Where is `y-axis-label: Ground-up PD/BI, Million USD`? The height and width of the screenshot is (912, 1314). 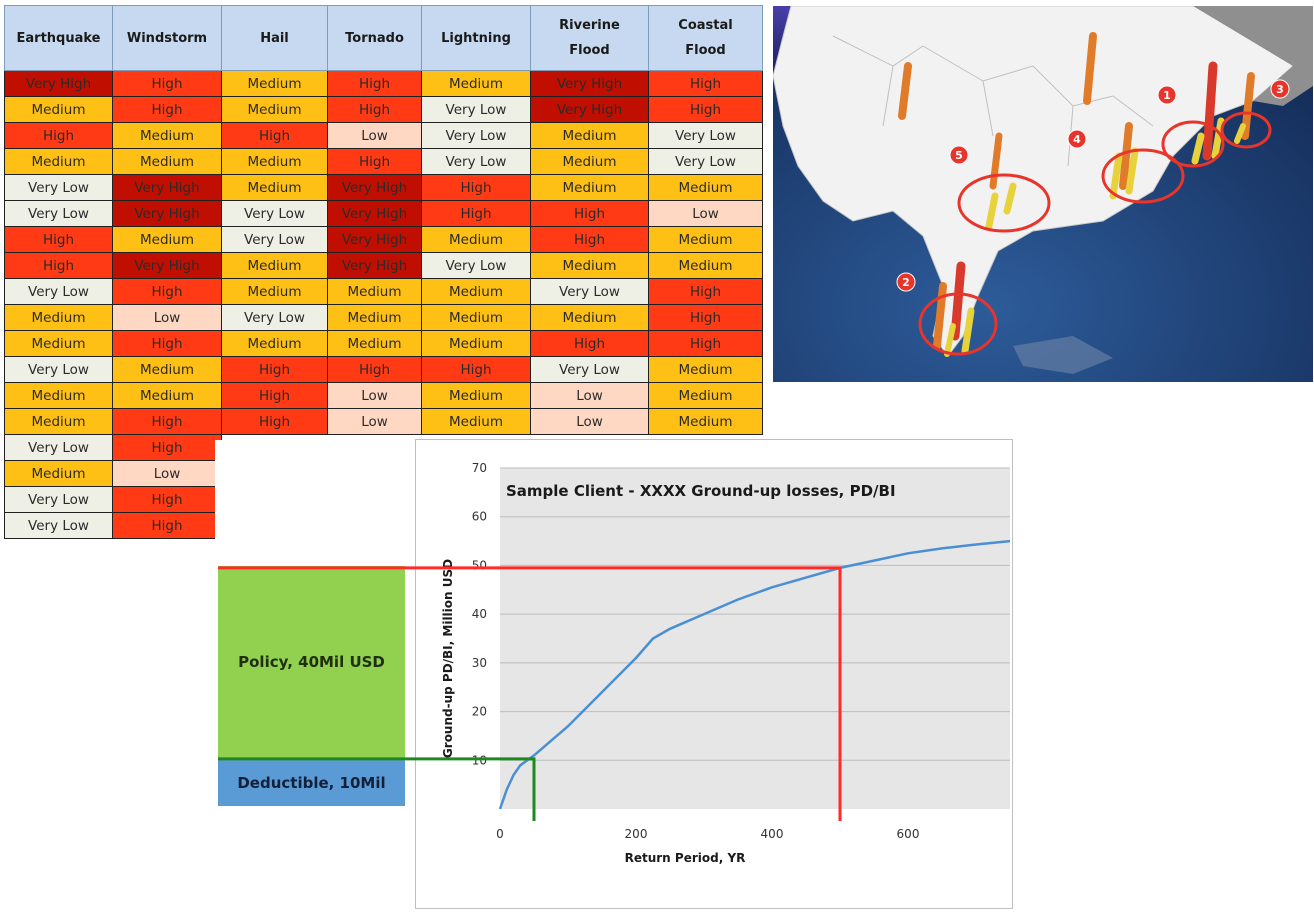 y-axis-label: Ground-up PD/BI, Million USD is located at coordinates (448, 658).